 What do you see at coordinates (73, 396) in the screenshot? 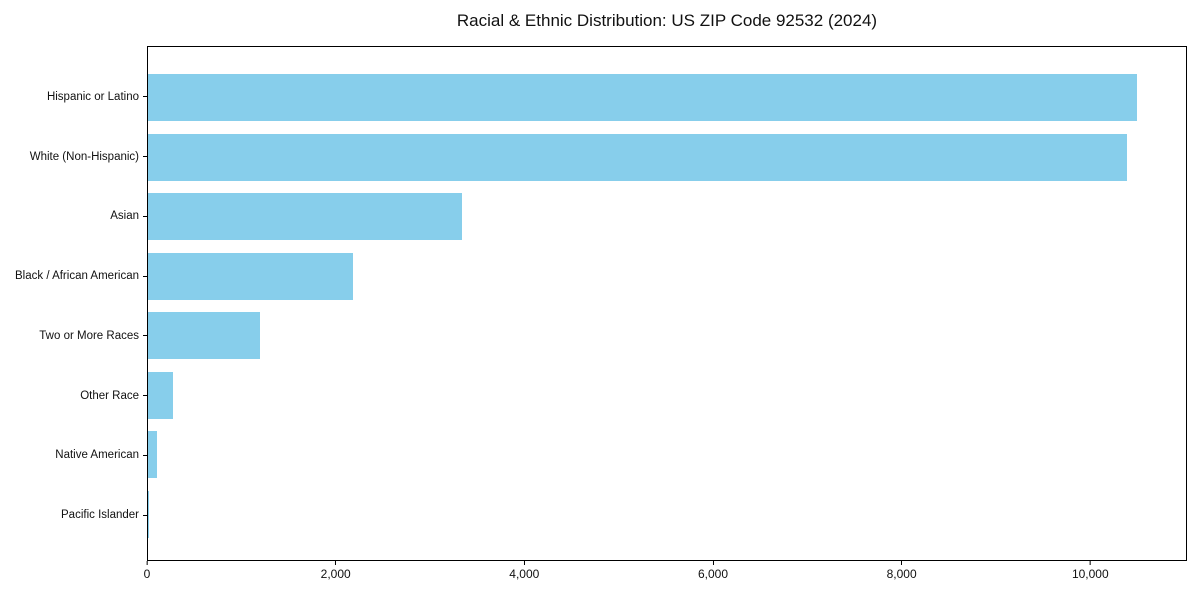
I see `y-label-row: Other Race` at bounding box center [73, 396].